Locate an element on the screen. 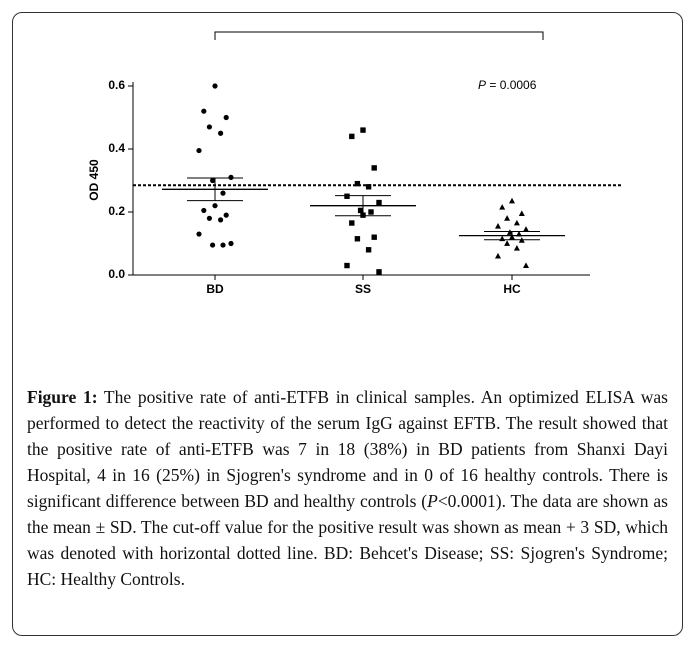 Image resolution: width=695 pixels, height=646 pixels. y-tick-label: 0.6 is located at coordinates (116, 85).